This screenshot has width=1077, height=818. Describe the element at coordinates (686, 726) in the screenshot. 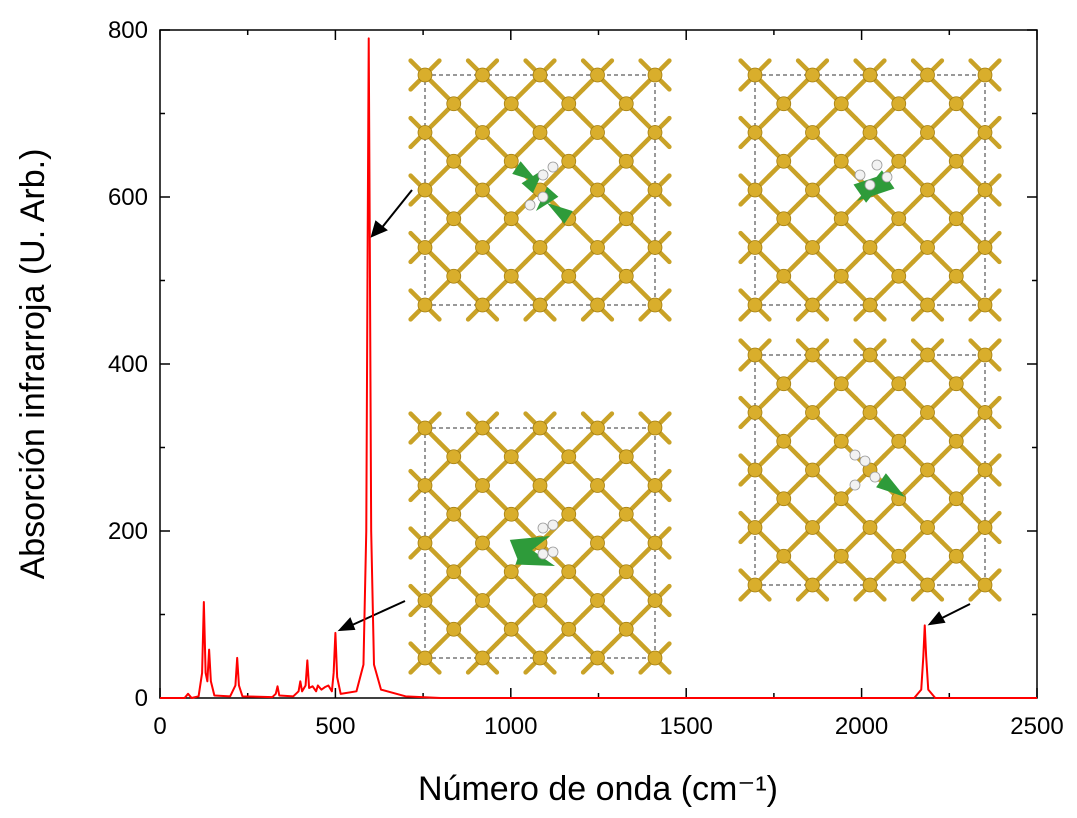

I see `x-tick-label: 1500` at that location.